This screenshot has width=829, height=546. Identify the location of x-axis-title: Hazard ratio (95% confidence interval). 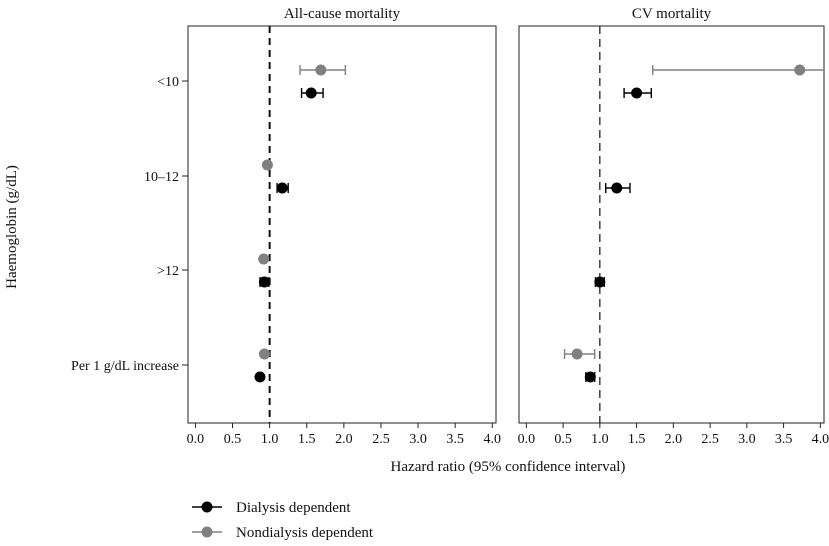
(508, 467).